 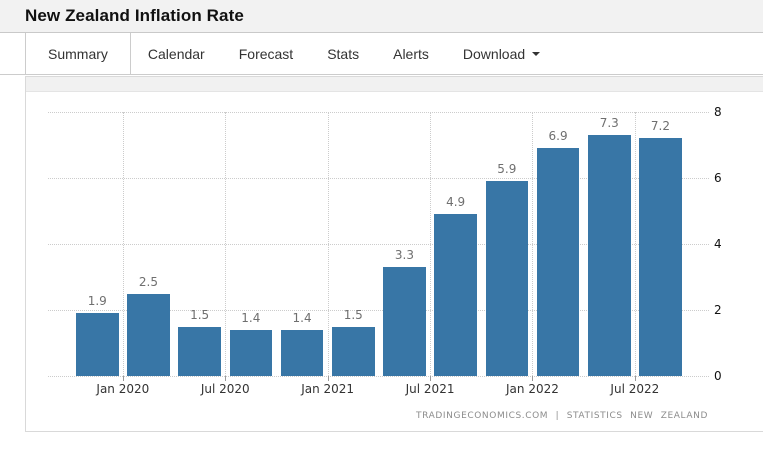 What do you see at coordinates (148, 281) in the screenshot?
I see `bar-value-label: 2.5` at bounding box center [148, 281].